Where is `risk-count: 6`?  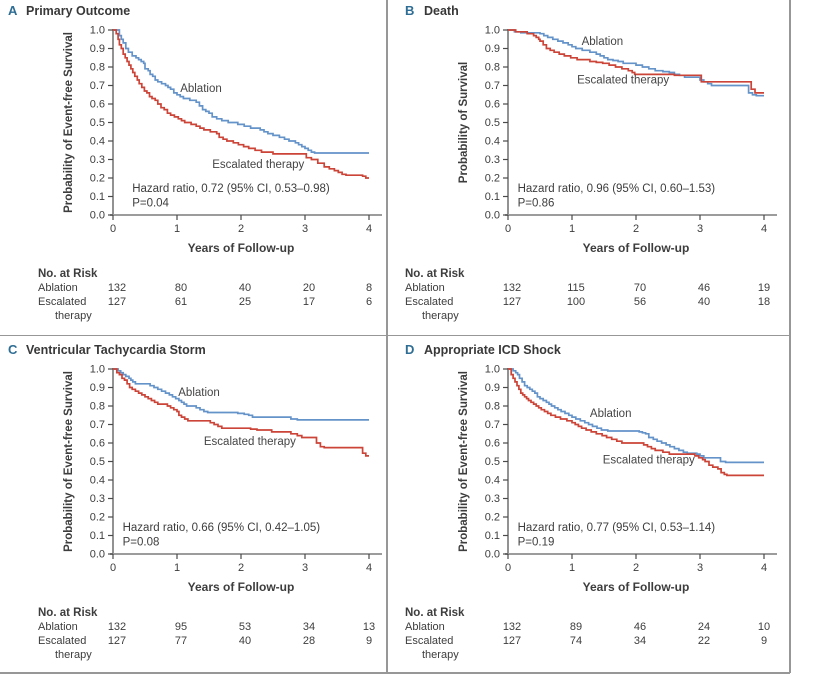
risk-count: 6 is located at coordinates (369, 302).